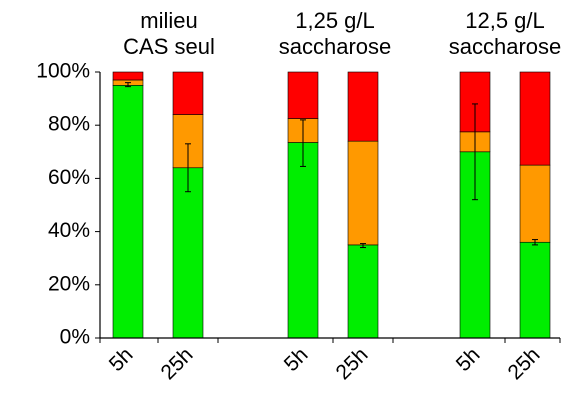  What do you see at coordinates (335, 46) in the screenshot?
I see `group-label-1-line-1: saccharose` at bounding box center [335, 46].